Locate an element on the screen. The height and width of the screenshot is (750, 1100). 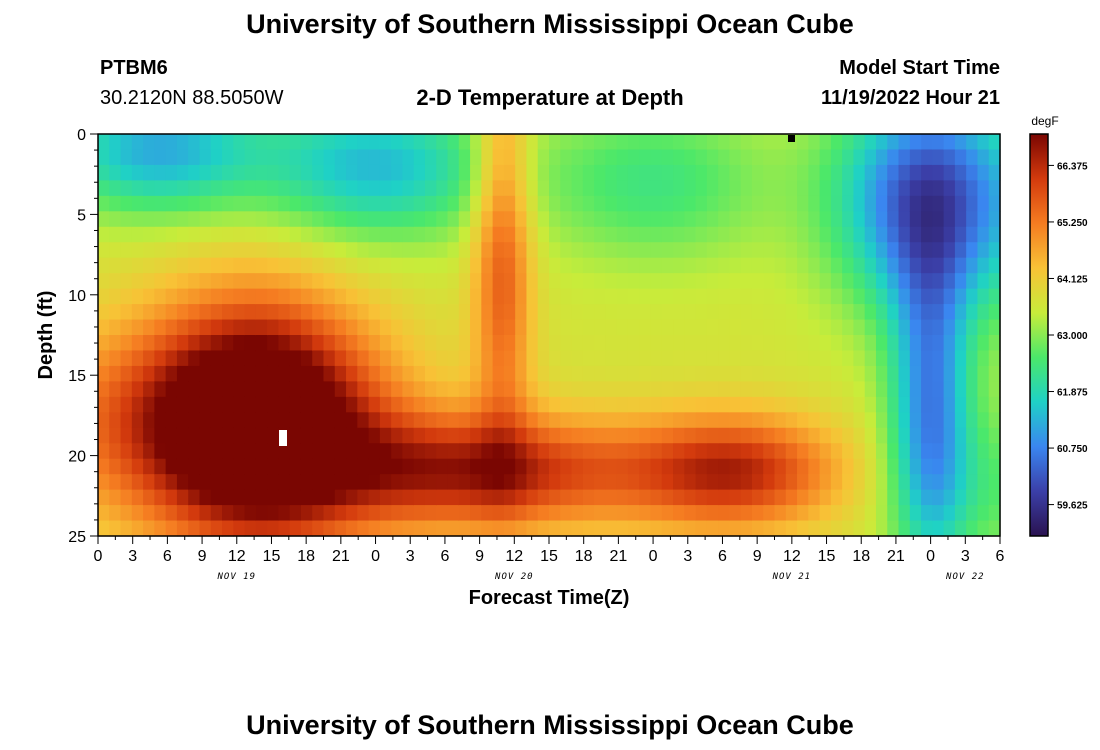
colorbar-tick-label: 66.375 is located at coordinates (1072, 166).